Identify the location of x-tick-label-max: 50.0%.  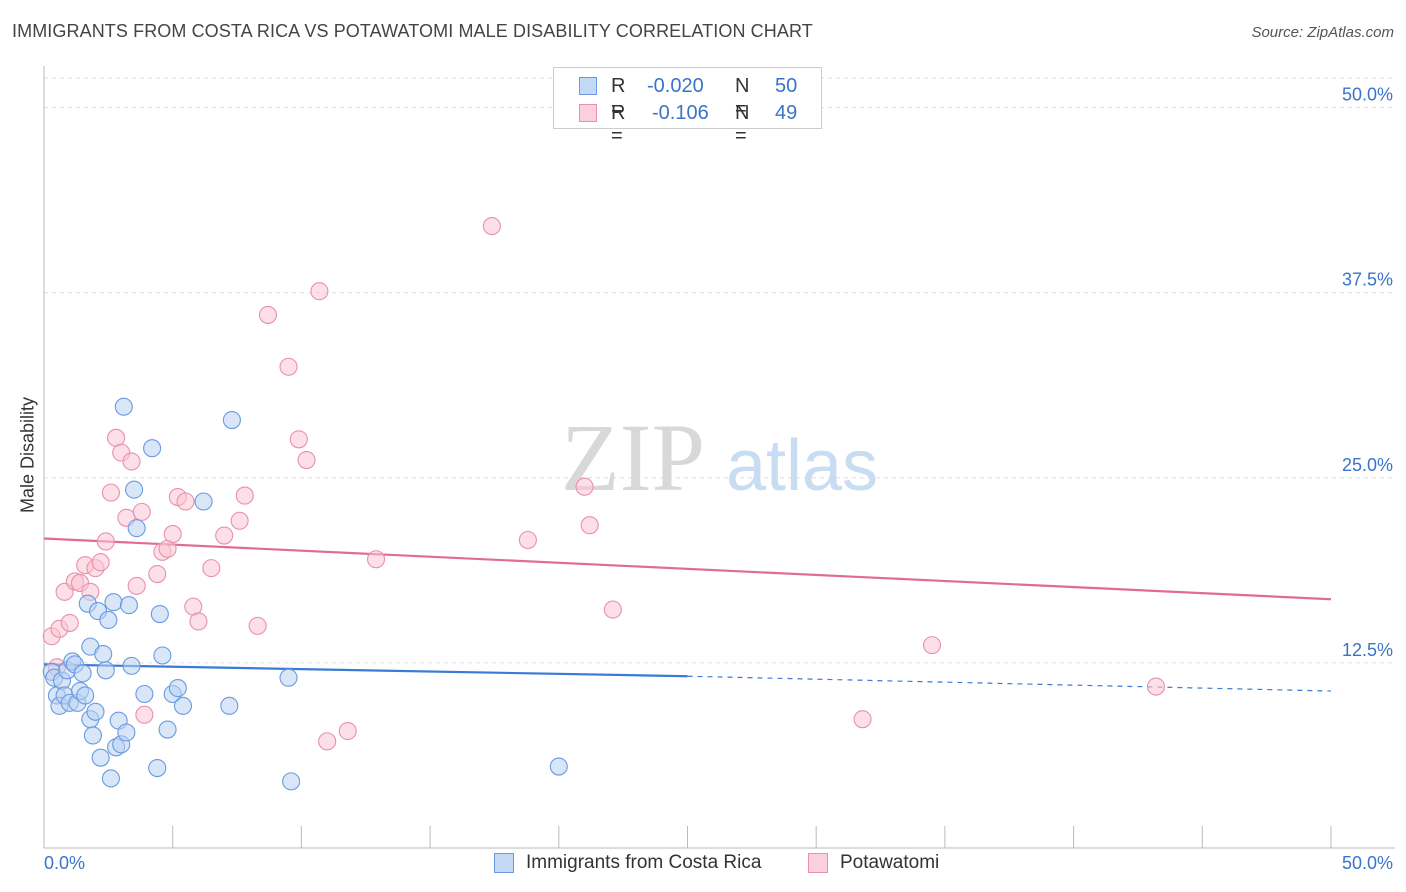
(1367, 863).